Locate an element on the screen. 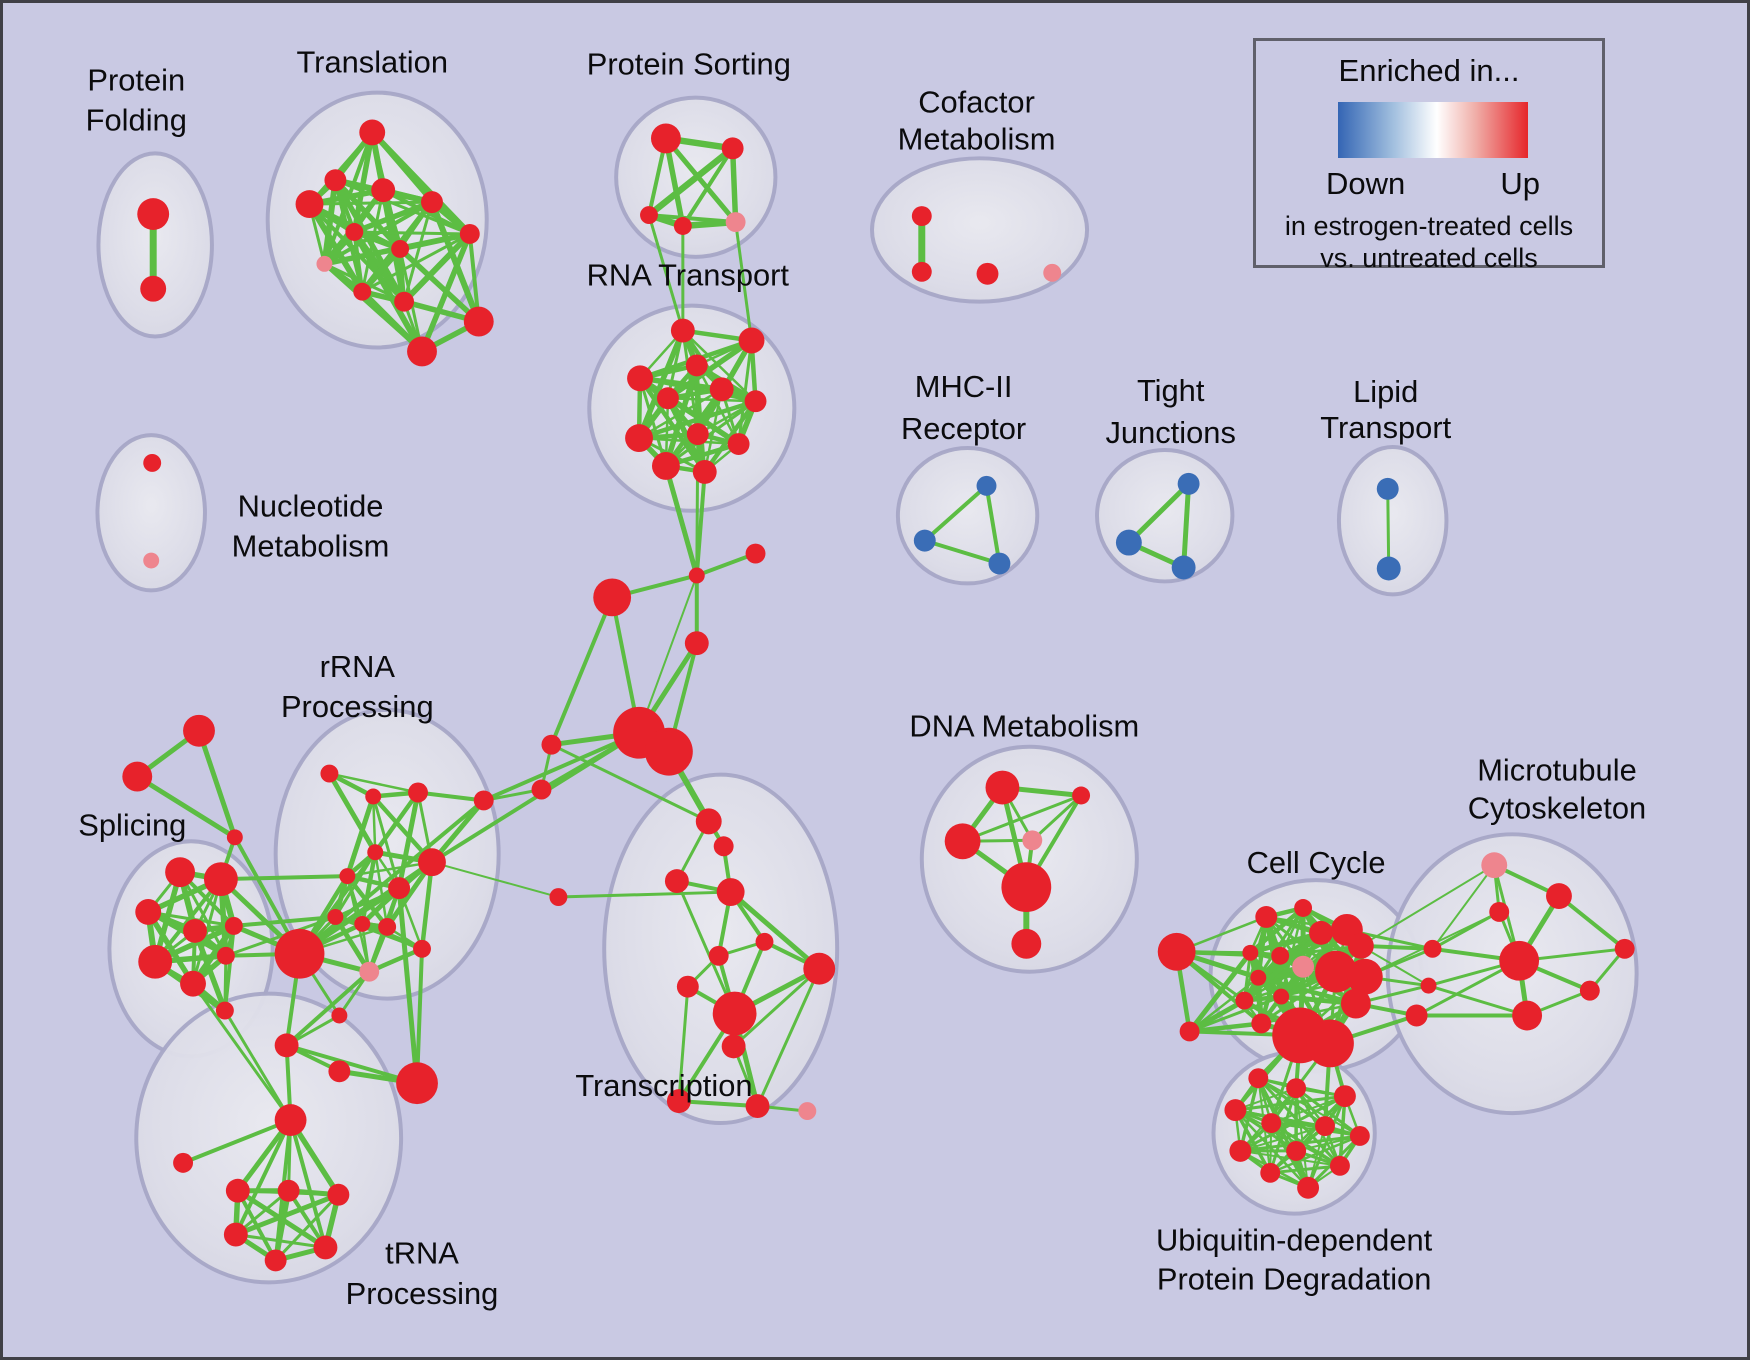 The image size is (1750, 1360). node-rt0 is located at coordinates (682, 330).